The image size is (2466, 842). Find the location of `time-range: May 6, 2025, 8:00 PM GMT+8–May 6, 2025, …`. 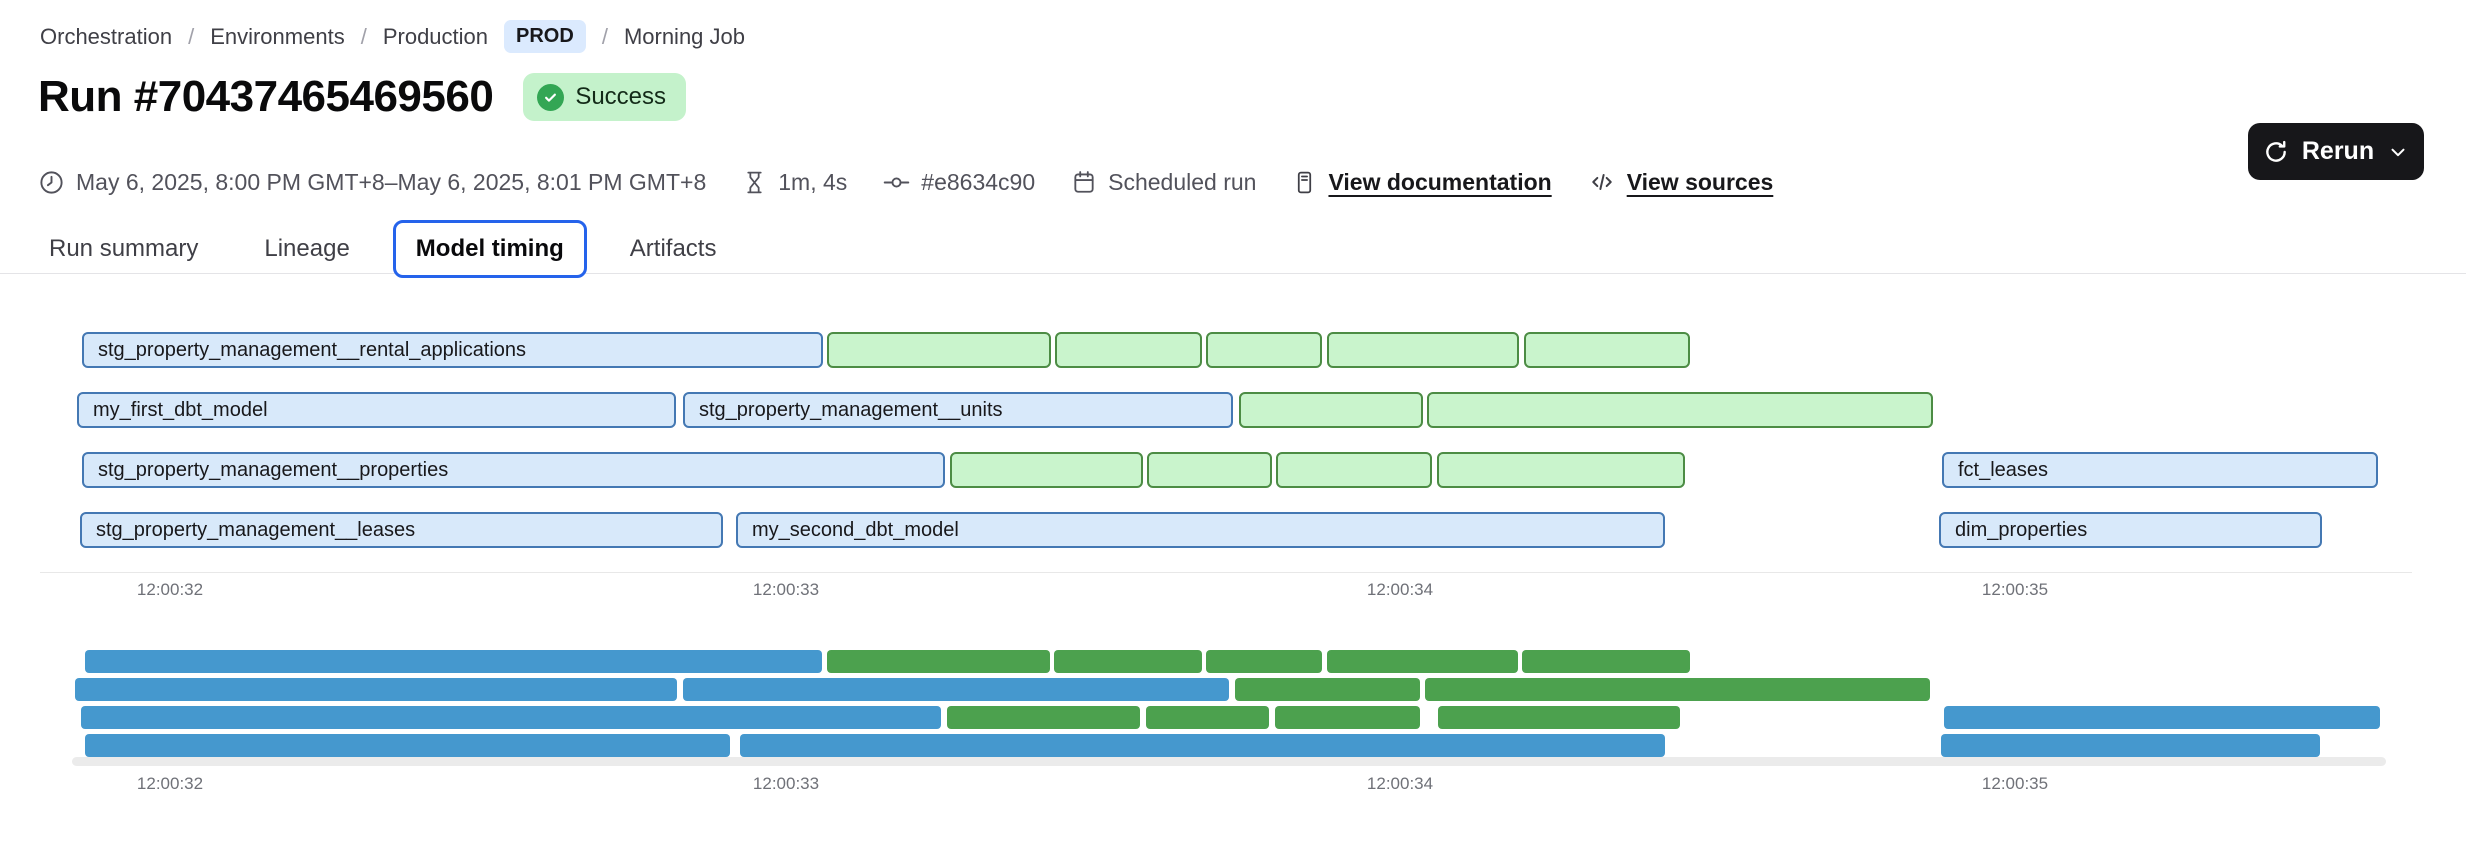

time-range: May 6, 2025, 8:00 PM GMT+8–May 6, 2025, … is located at coordinates (372, 182).